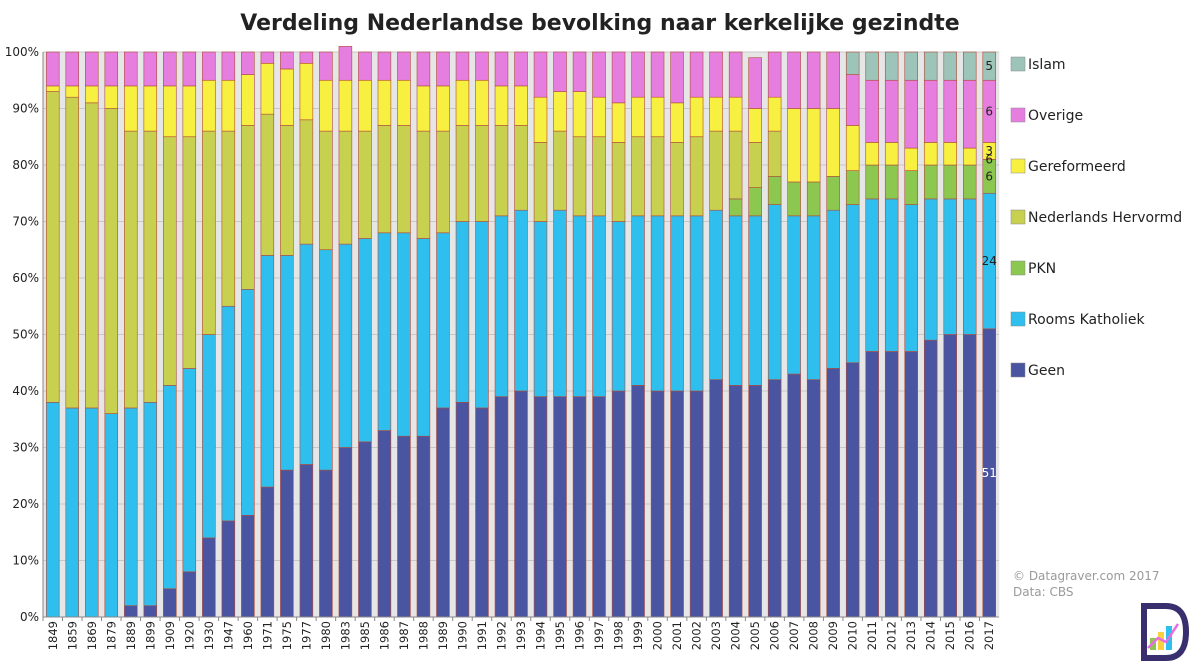  I want to click on x-tick-label-2012: 2012, so click(892, 635).